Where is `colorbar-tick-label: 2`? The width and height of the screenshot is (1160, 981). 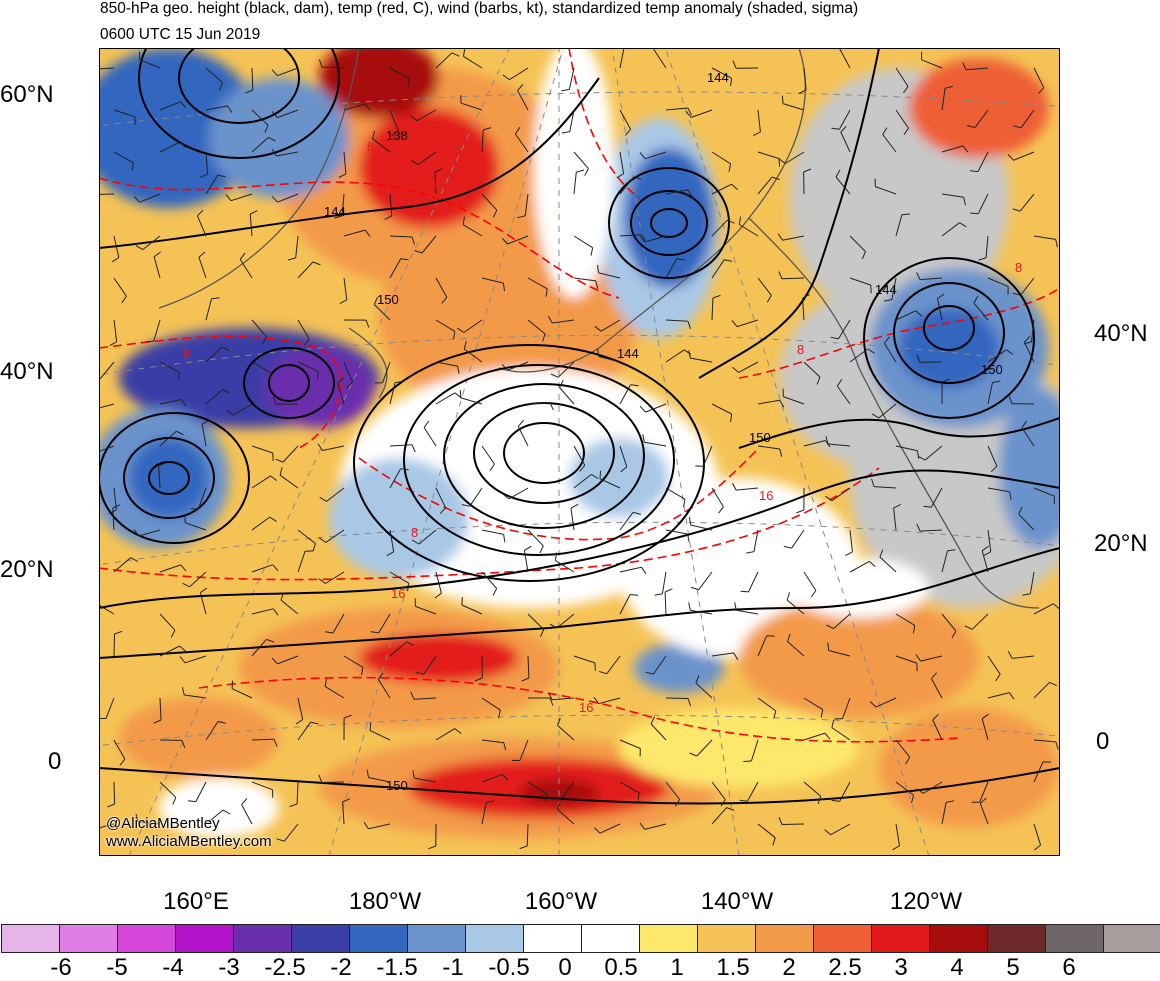 colorbar-tick-label: 2 is located at coordinates (789, 967).